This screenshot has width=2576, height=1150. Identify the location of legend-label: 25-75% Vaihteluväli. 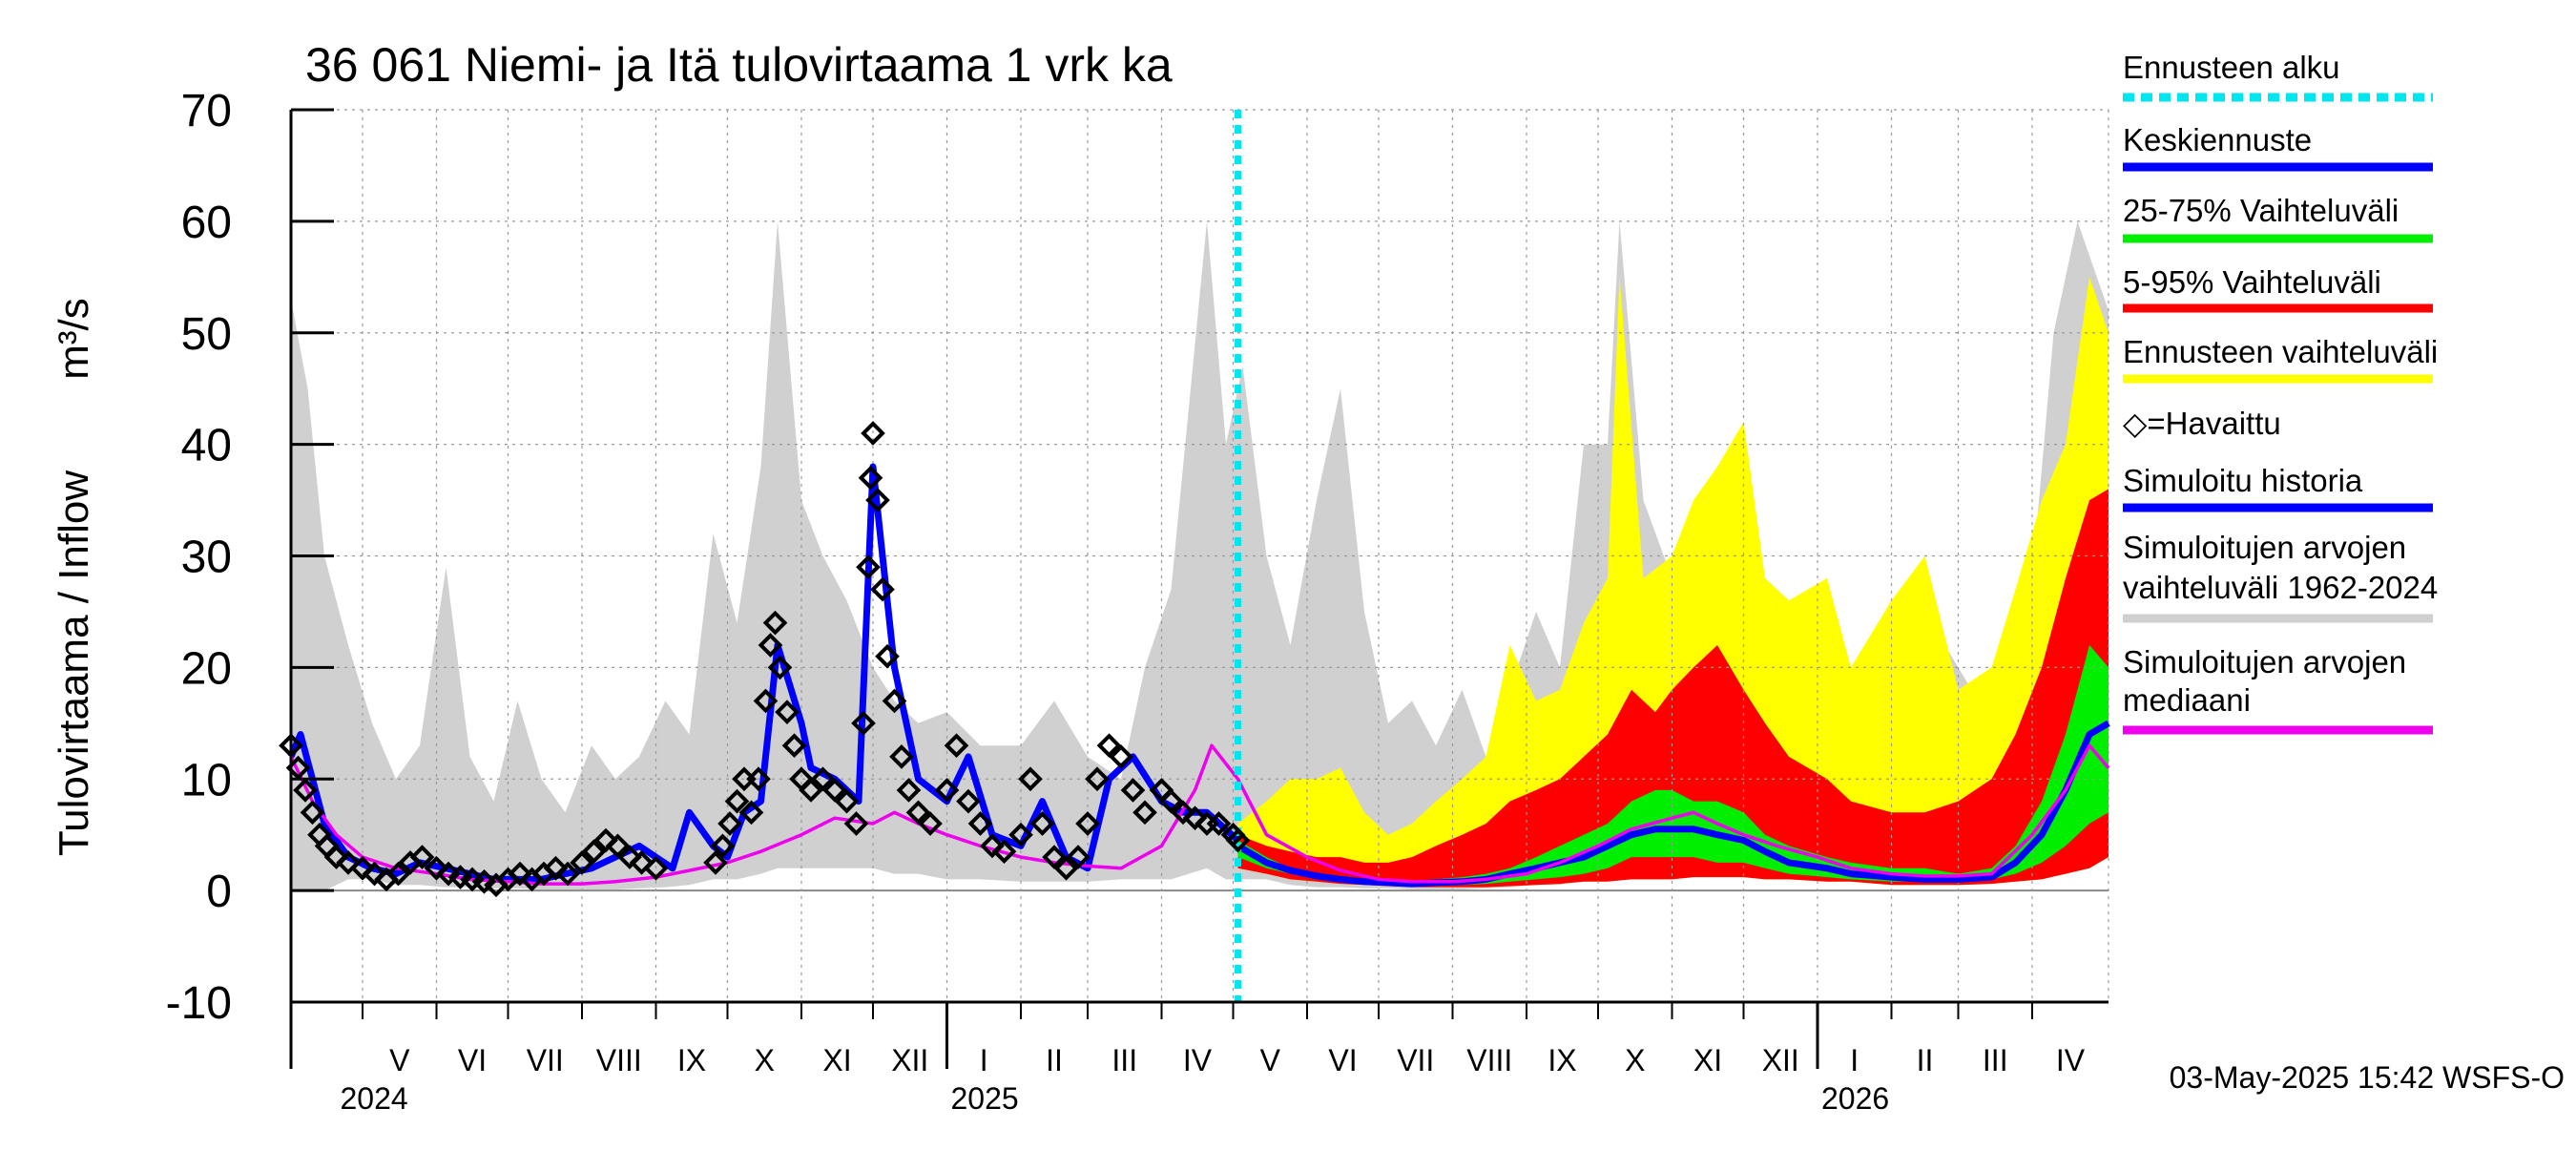
(2261, 210).